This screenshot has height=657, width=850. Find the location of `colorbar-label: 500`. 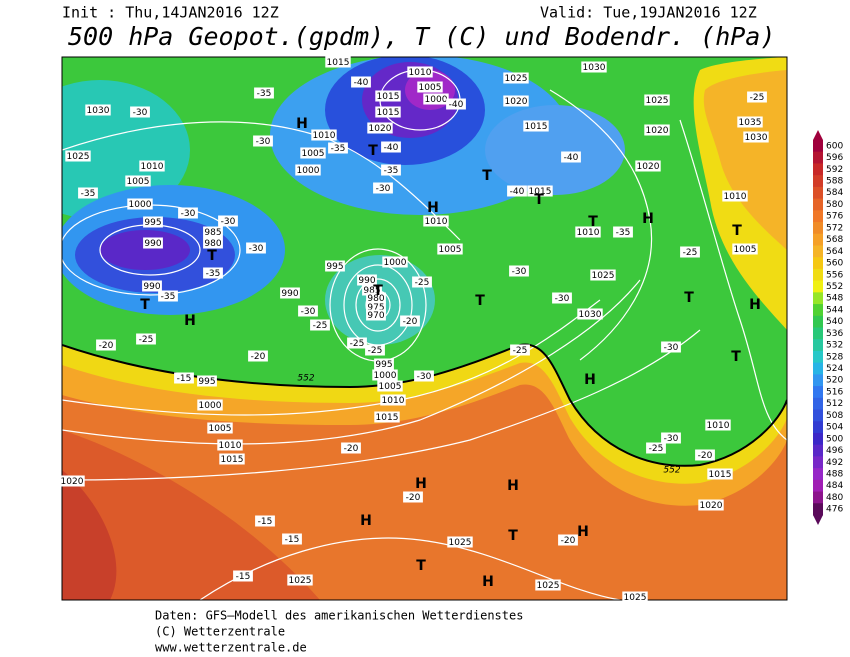

colorbar-label: 500 is located at coordinates (834, 439).